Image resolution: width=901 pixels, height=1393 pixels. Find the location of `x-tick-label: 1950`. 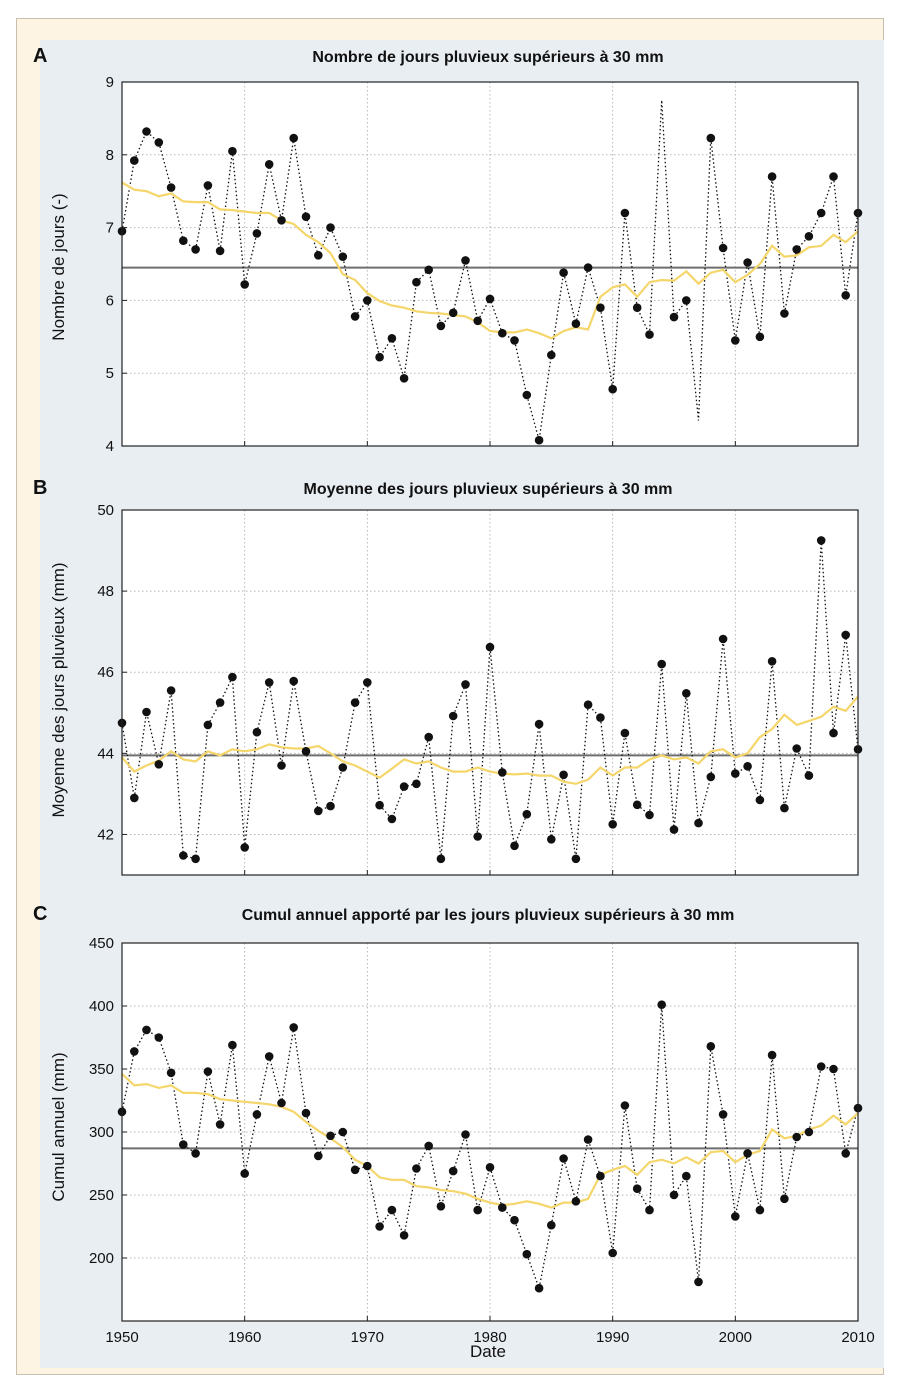

x-tick-label: 1950 is located at coordinates (121, 1337).